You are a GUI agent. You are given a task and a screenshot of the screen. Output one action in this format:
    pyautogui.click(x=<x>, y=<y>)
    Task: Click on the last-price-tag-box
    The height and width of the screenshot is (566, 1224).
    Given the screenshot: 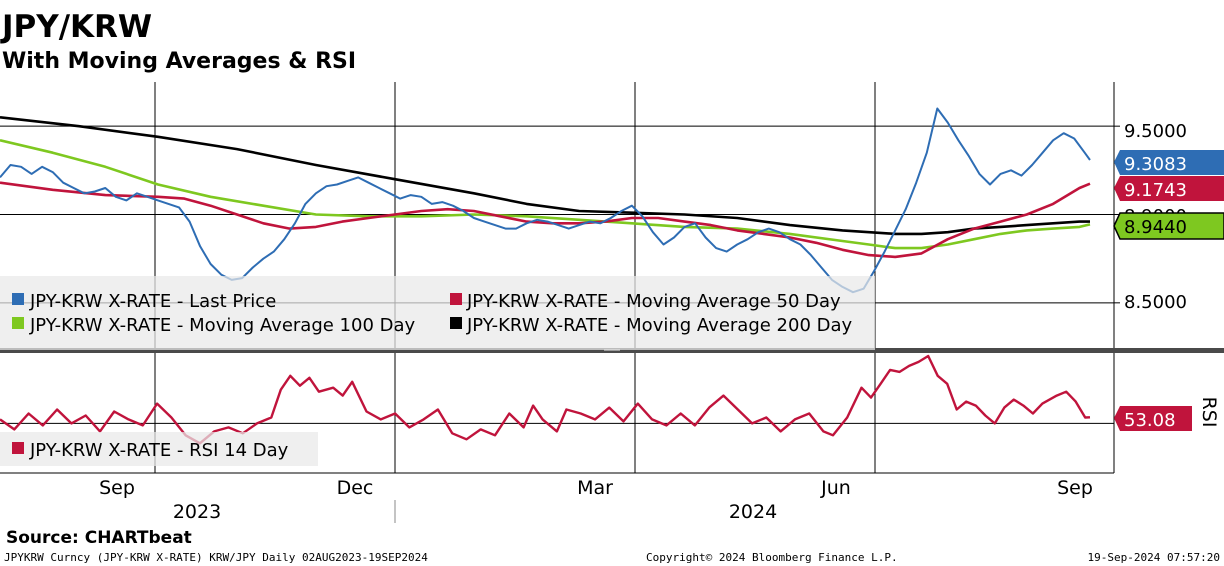 What is the action you would take?
    pyautogui.click(x=1169, y=162)
    